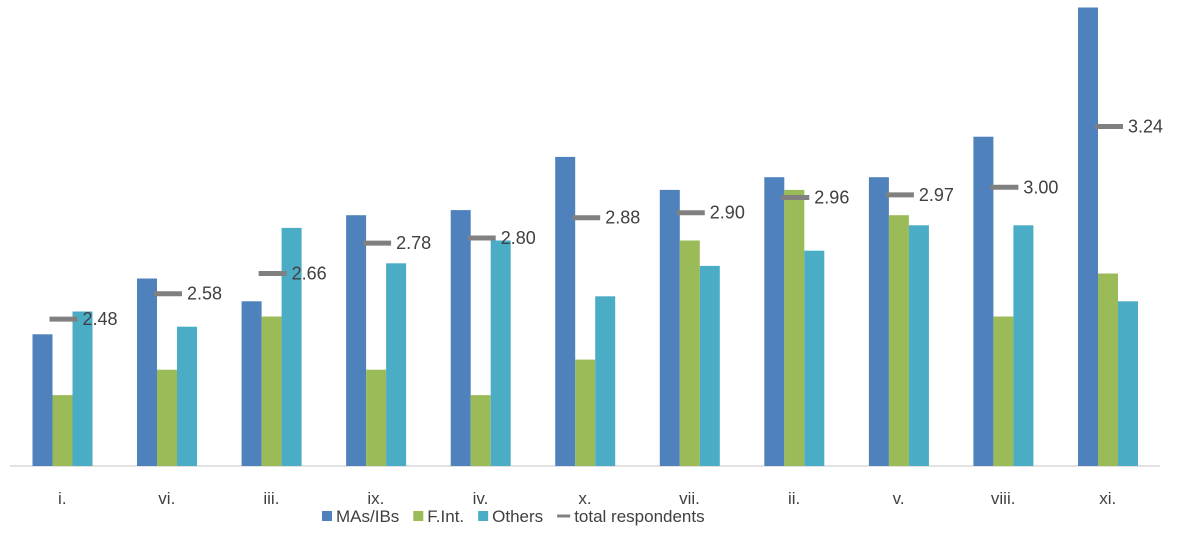  What do you see at coordinates (480, 430) in the screenshot?
I see `bar-f-int--iv` at bounding box center [480, 430].